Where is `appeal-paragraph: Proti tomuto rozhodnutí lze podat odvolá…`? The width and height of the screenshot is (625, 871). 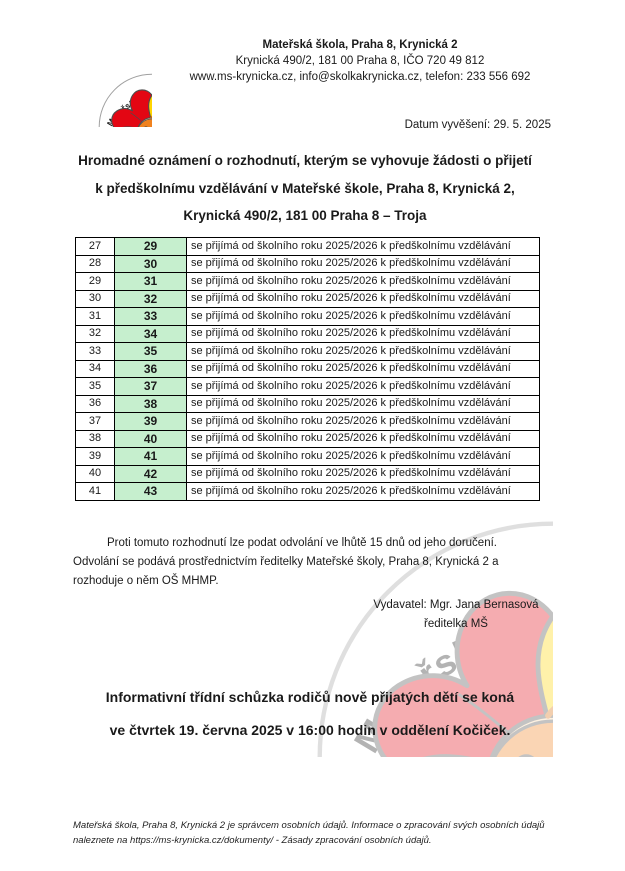
appeal-paragraph: Proti tomuto rozhodnutí lze podat odvolá… is located at coordinates (308, 563).